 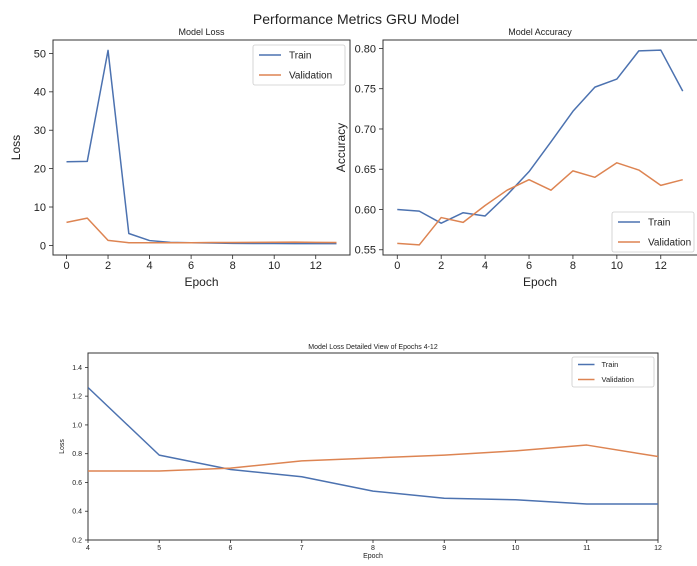 I want to click on chart-title: Model Accuracy, so click(x=540, y=32).